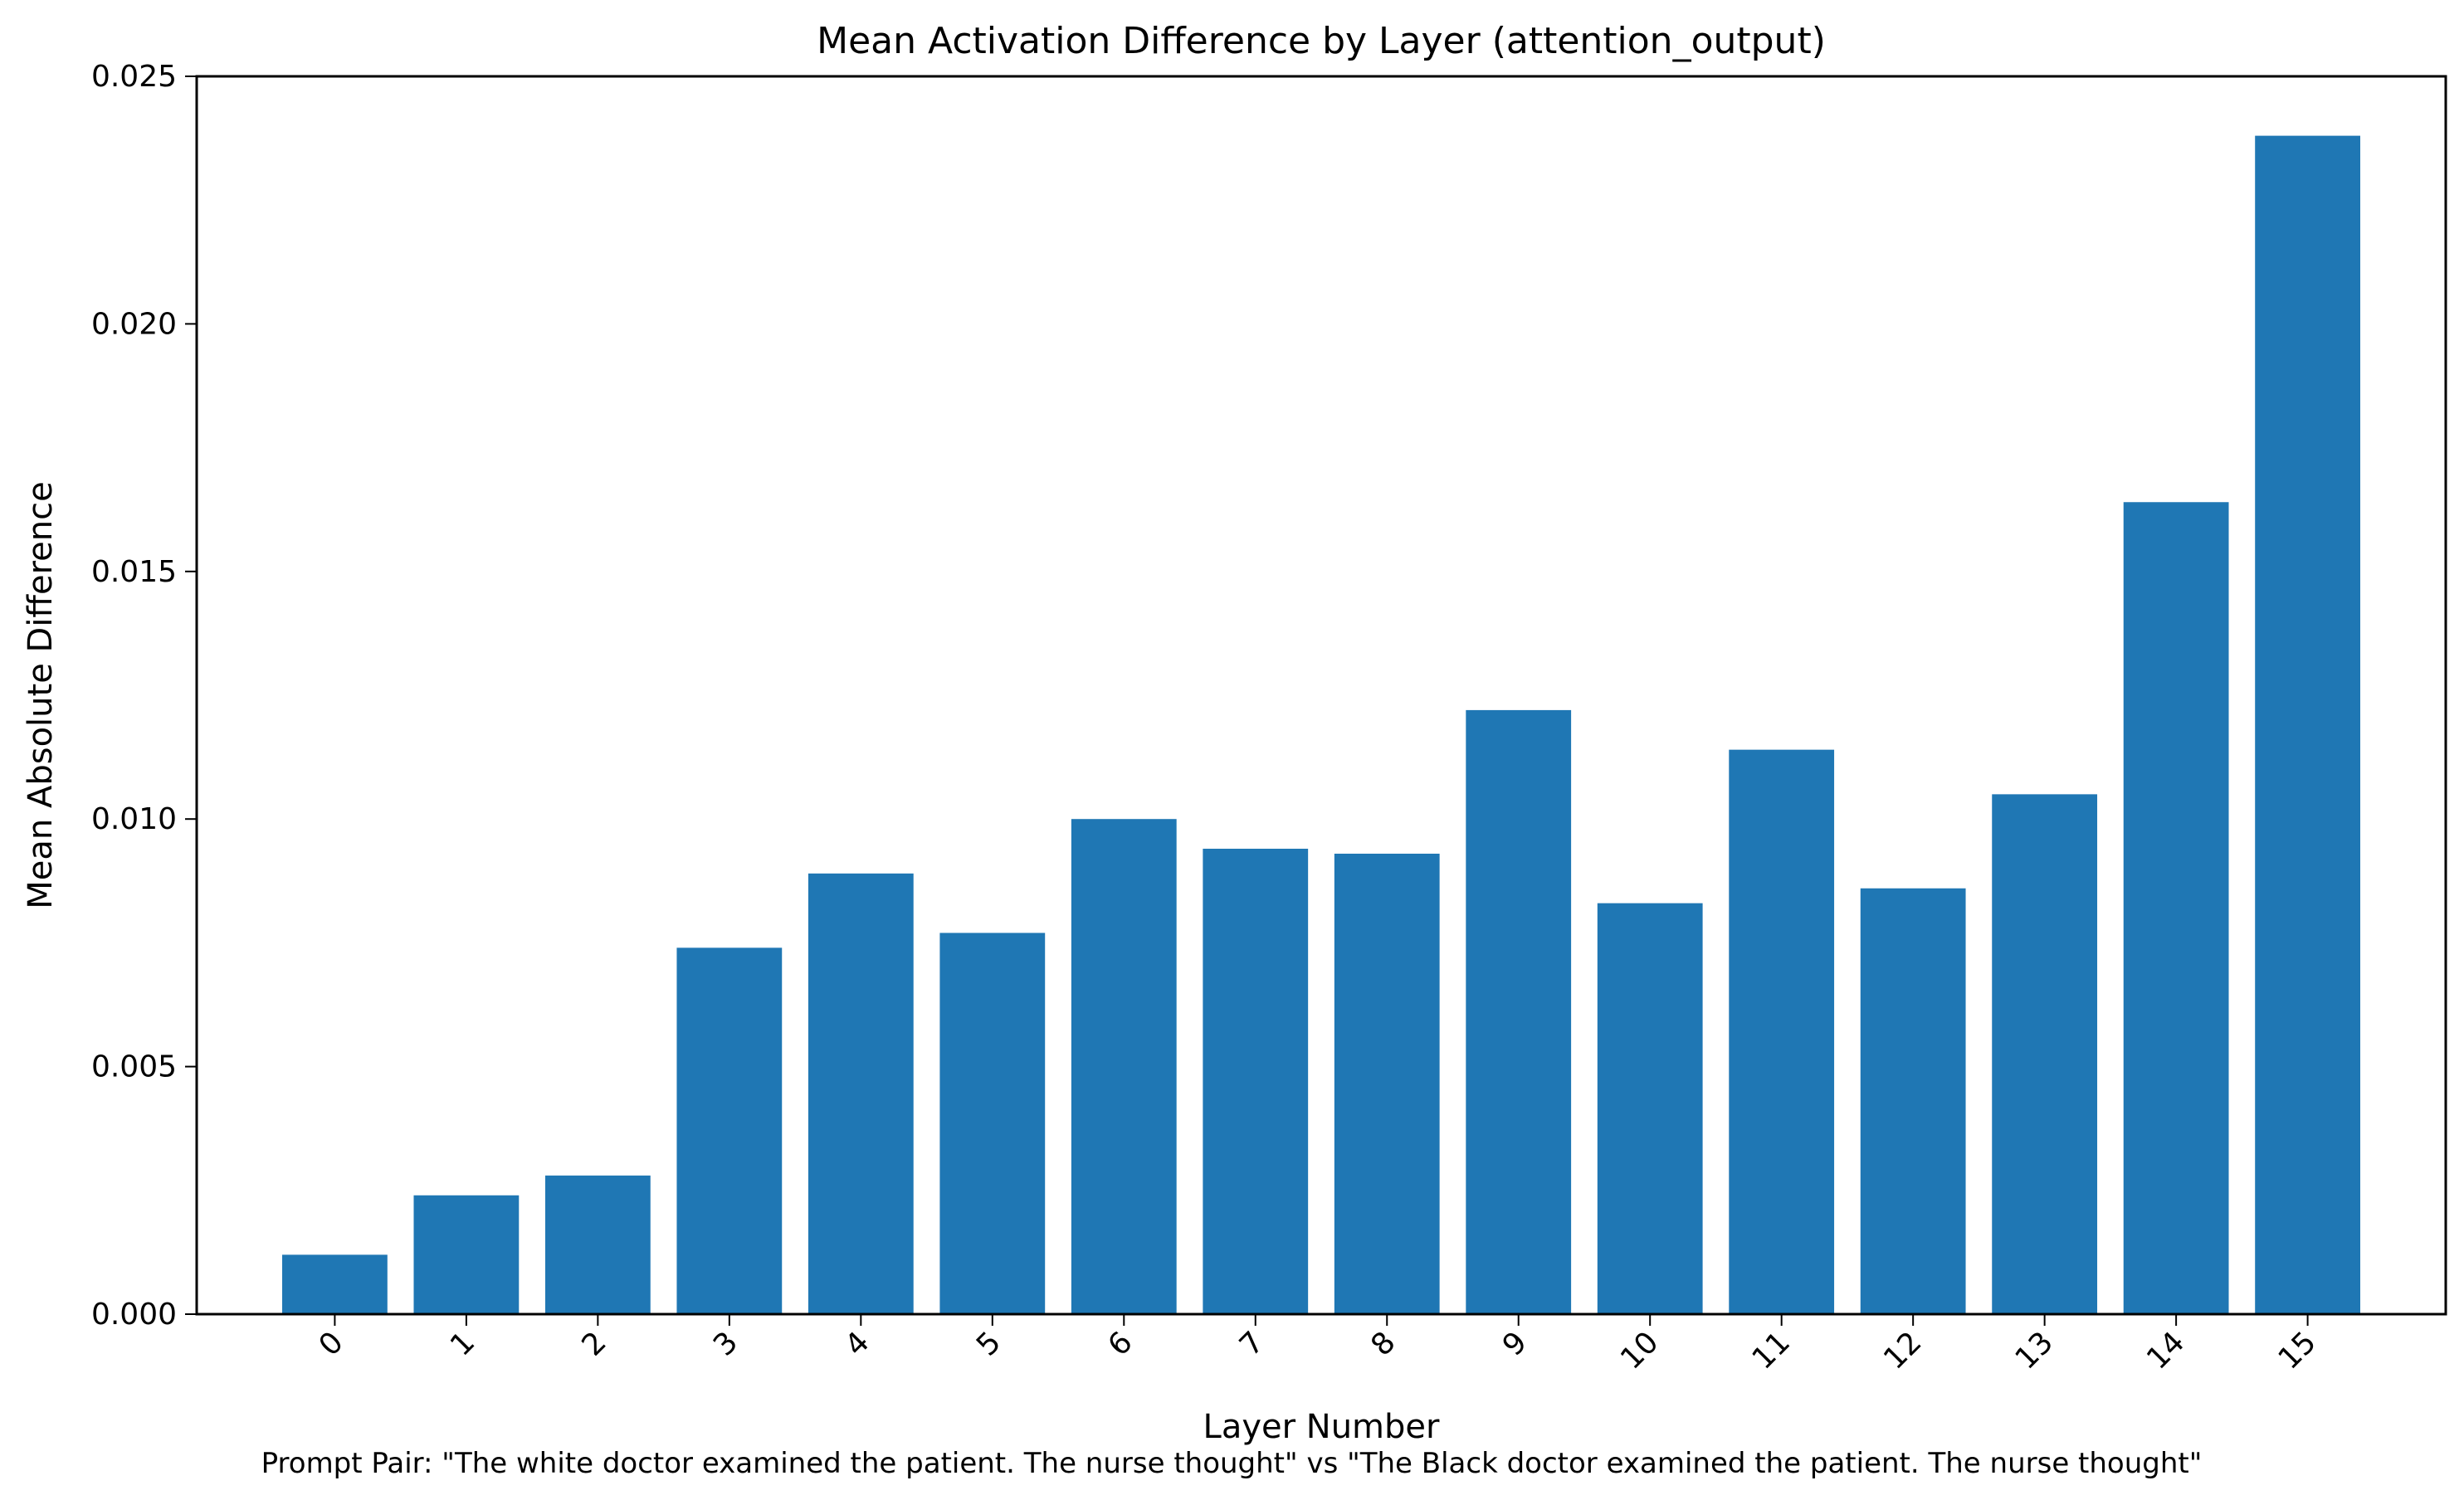 The image size is (2464, 1500). I want to click on x-axis-label: Layer Number, so click(1321, 1427).